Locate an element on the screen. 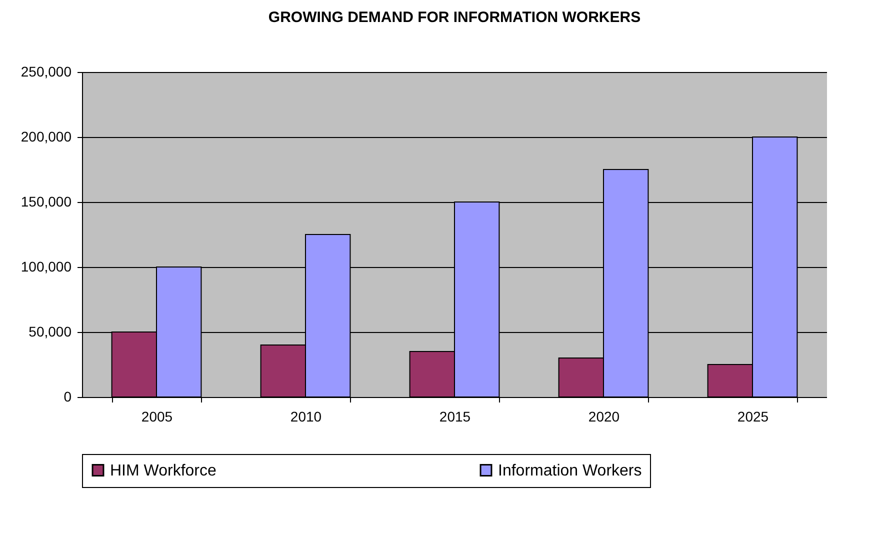 This screenshot has width=889, height=550. x-tick-label: 2010 is located at coordinates (306, 416).